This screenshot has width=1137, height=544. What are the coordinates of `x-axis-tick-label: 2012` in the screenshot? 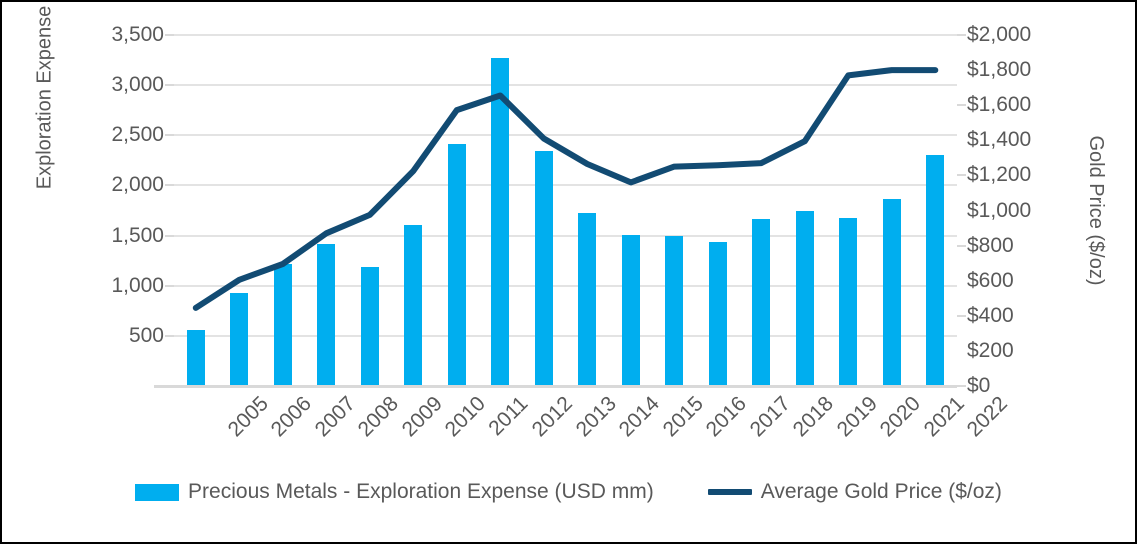 It's located at (552, 417).